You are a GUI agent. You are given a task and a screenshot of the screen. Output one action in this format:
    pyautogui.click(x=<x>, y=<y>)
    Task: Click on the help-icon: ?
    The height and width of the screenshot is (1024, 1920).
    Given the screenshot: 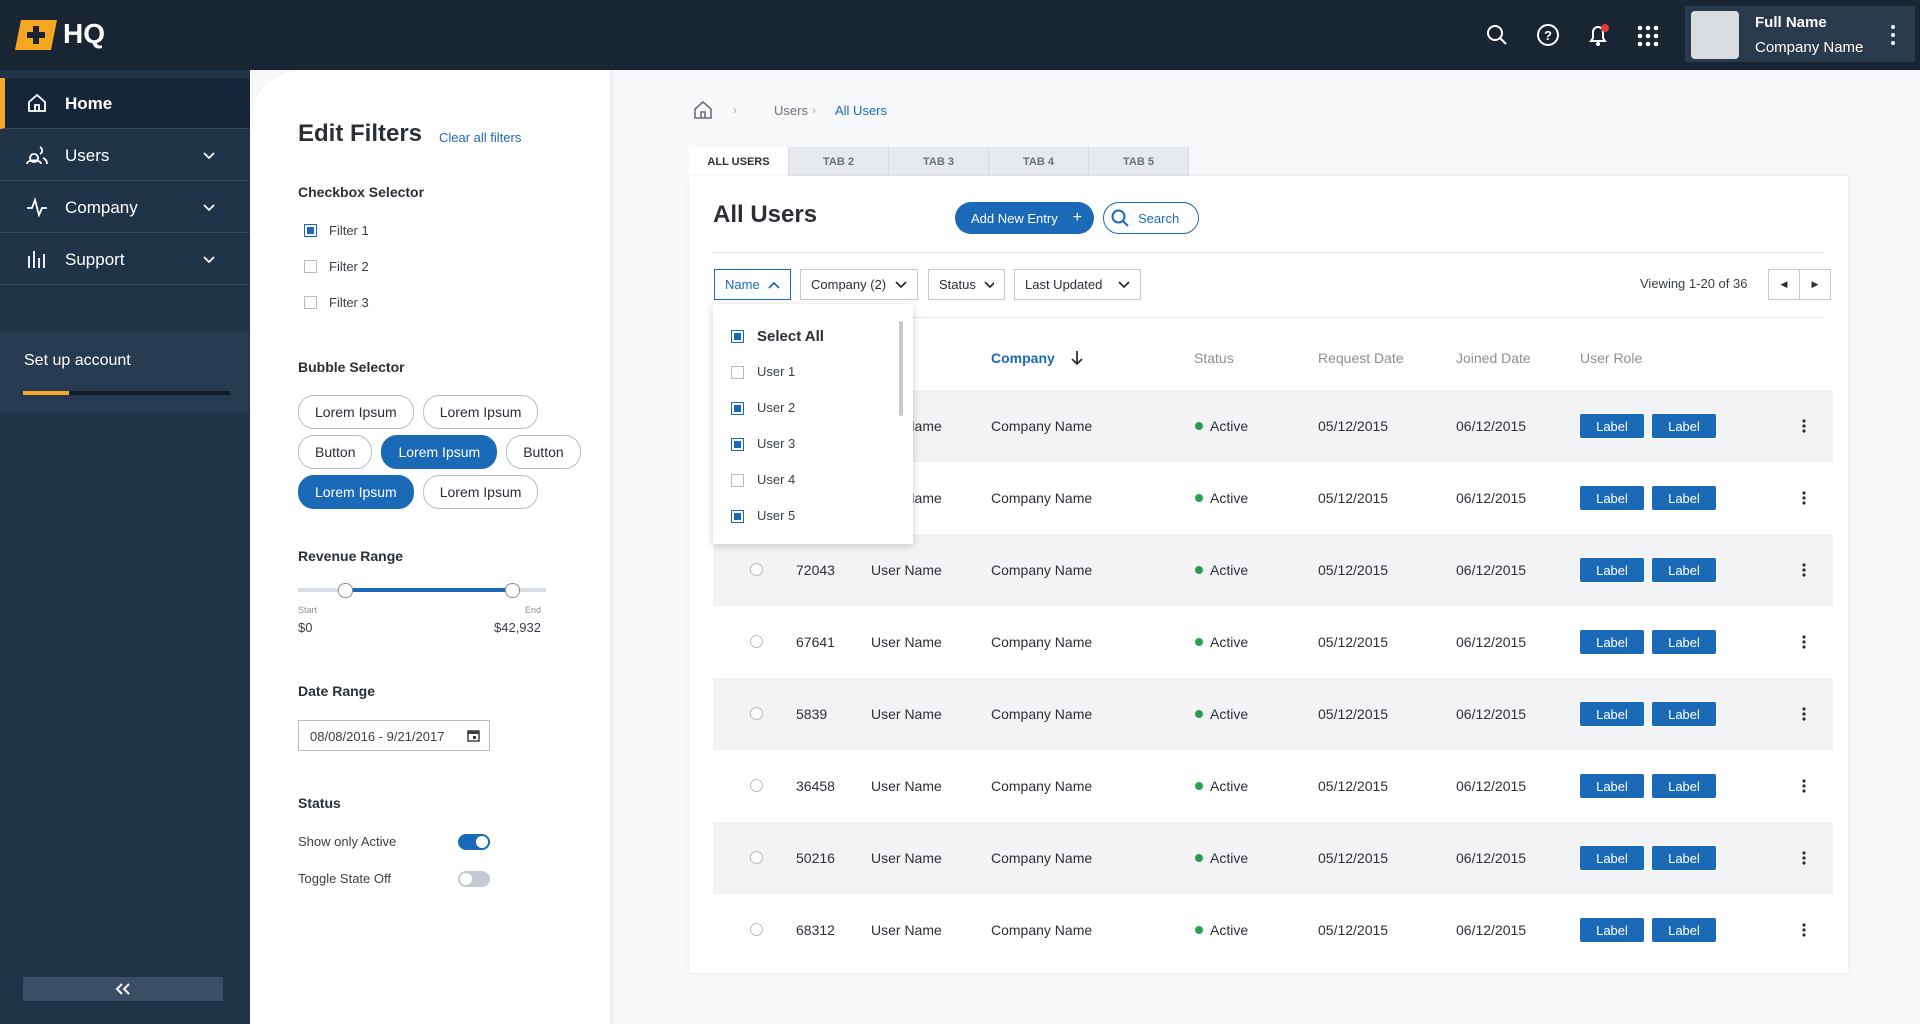 What is the action you would take?
    pyautogui.click(x=1548, y=35)
    